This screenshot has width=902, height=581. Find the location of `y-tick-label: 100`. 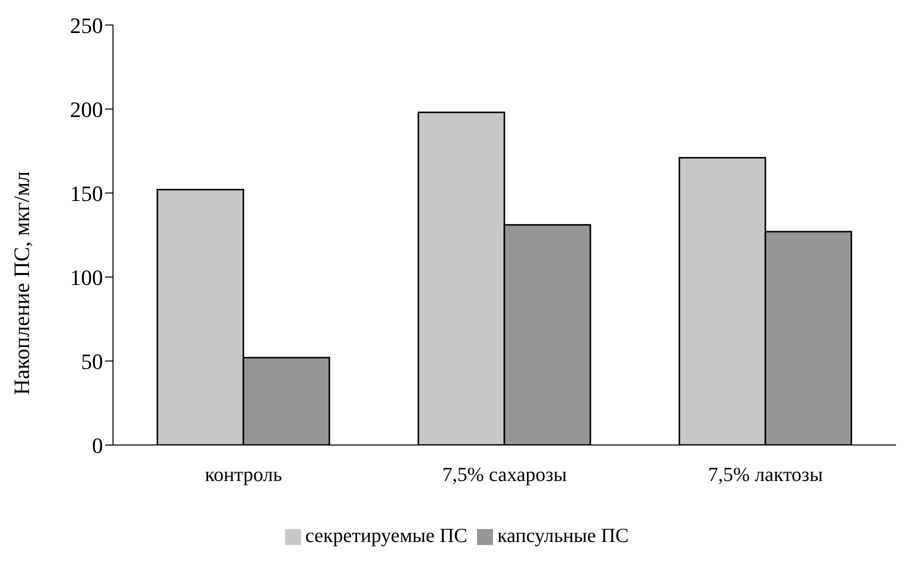

y-tick-label: 100 is located at coordinates (86, 277).